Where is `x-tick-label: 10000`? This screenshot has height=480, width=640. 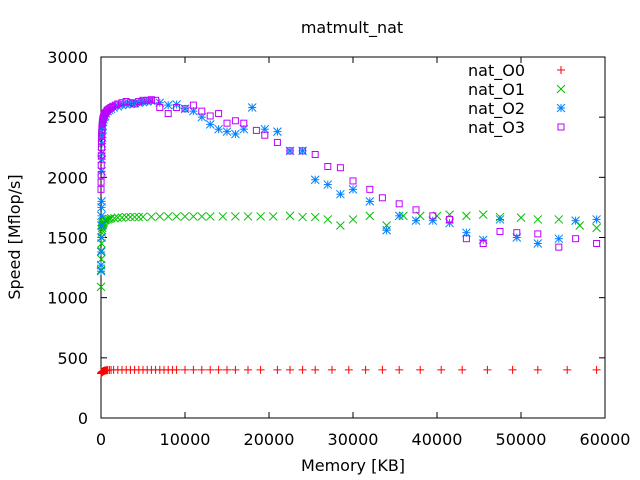
x-tick-label: 10000 is located at coordinates (185, 439).